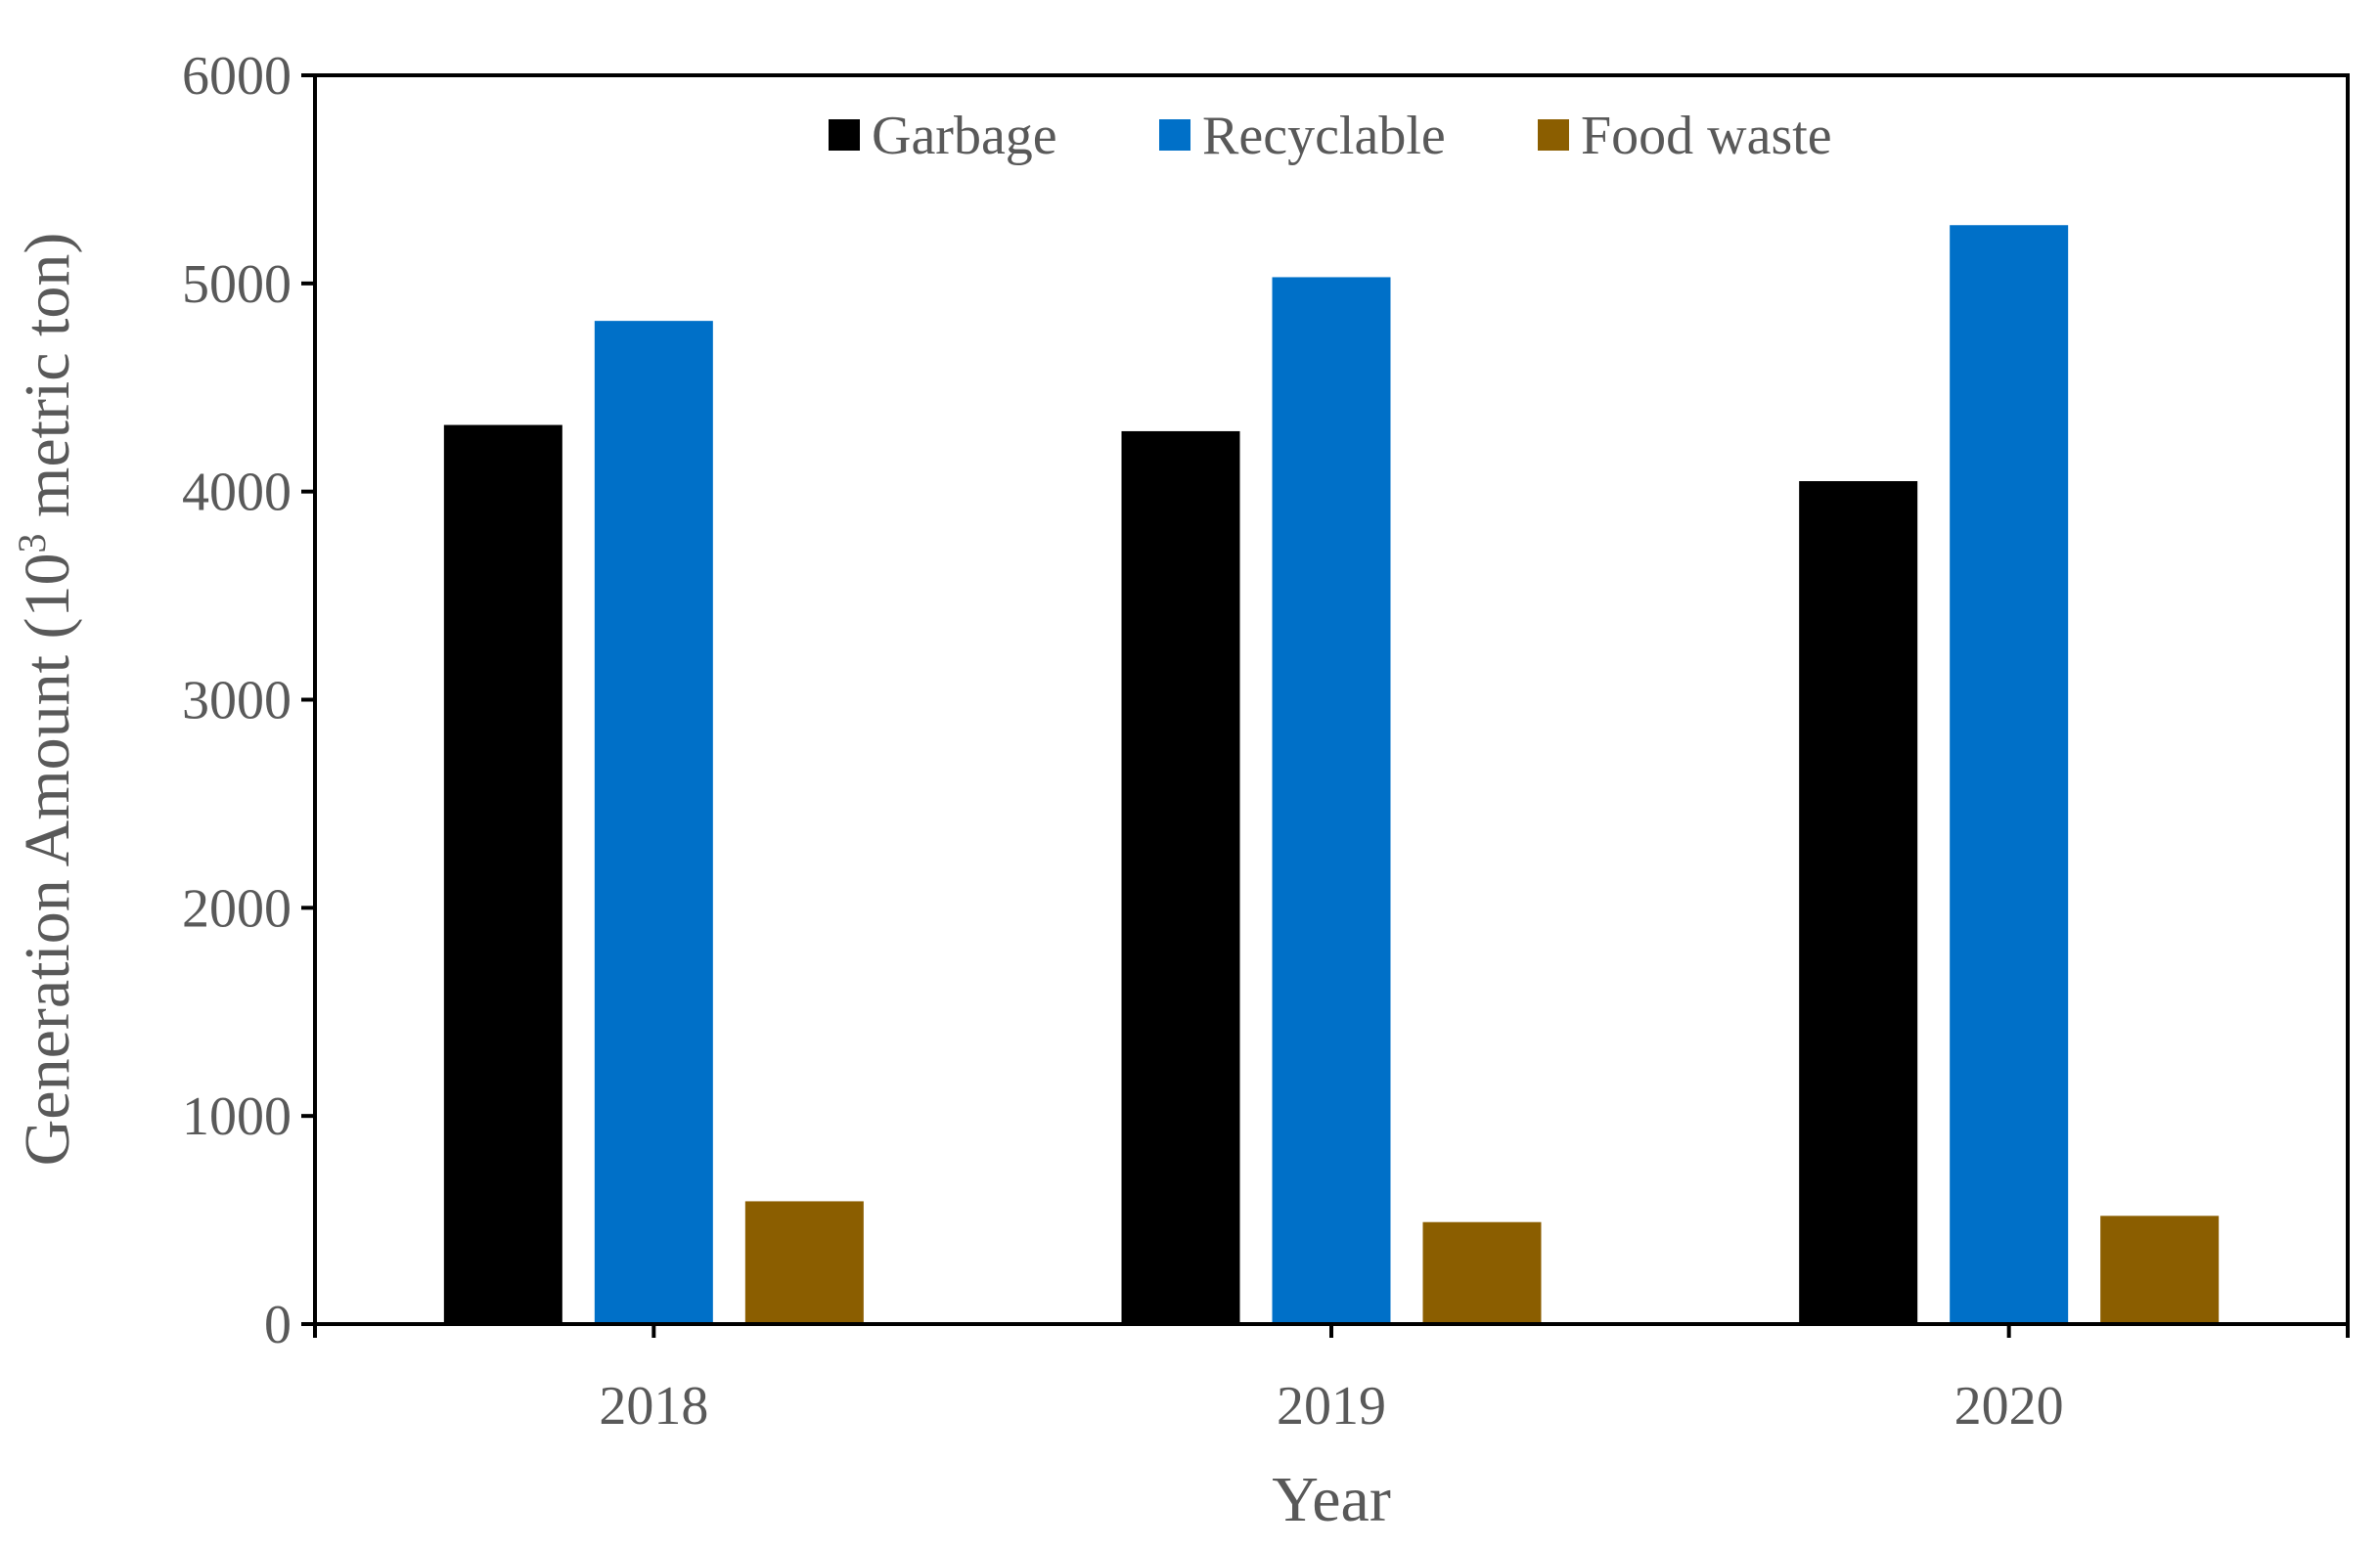  I want to click on x-tick-label: 2018, so click(653, 1406).